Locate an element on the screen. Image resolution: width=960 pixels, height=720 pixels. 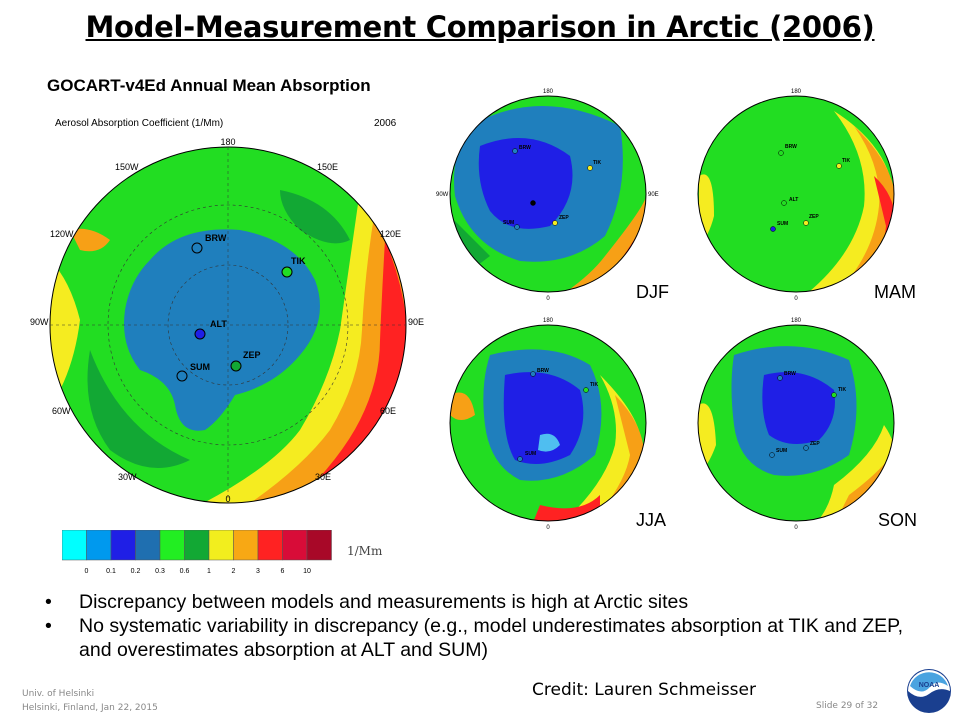
season-map-son: 180 0 BRW TIK ZEP SUM is located at coordinates (796, 424).